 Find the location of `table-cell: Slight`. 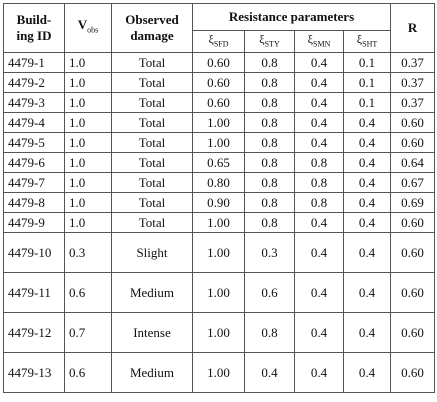

table-cell: Slight is located at coordinates (152, 253).